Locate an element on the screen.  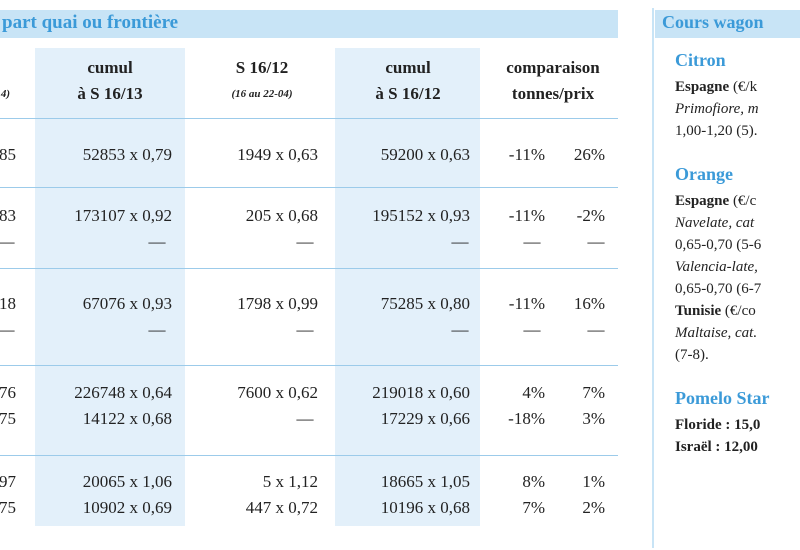
table-cell: 219018 x 0,60 is located at coordinates (421, 392).